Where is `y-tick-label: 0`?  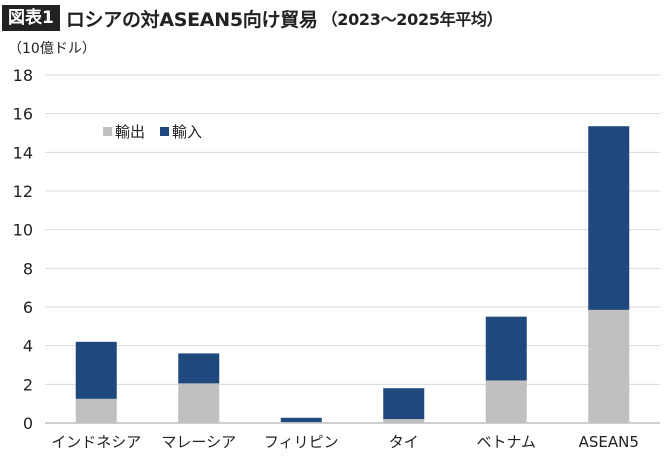
y-tick-label: 0 is located at coordinates (28, 423).